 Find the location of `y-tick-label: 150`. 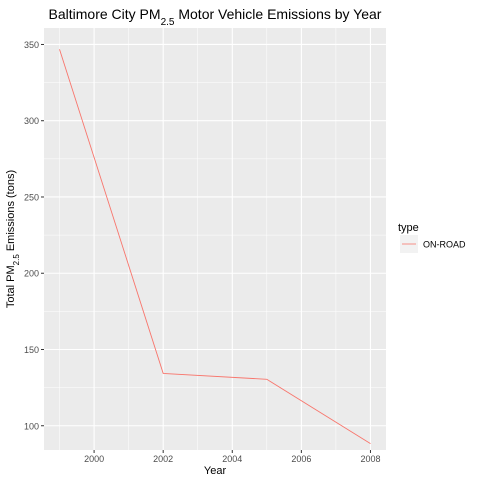

y-tick-label: 150 is located at coordinates (31, 350).